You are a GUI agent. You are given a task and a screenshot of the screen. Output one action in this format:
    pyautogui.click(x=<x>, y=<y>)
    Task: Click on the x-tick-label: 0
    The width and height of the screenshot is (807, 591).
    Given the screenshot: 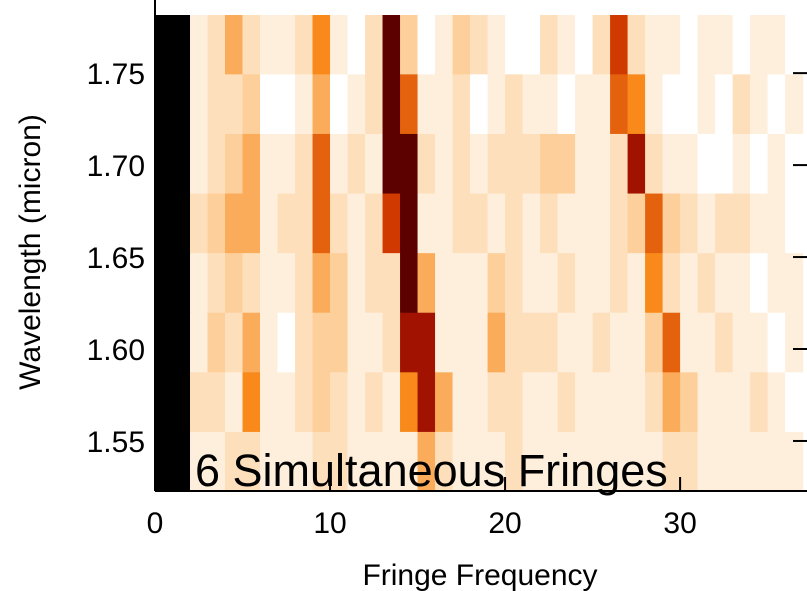 What is the action you would take?
    pyautogui.click(x=155, y=523)
    